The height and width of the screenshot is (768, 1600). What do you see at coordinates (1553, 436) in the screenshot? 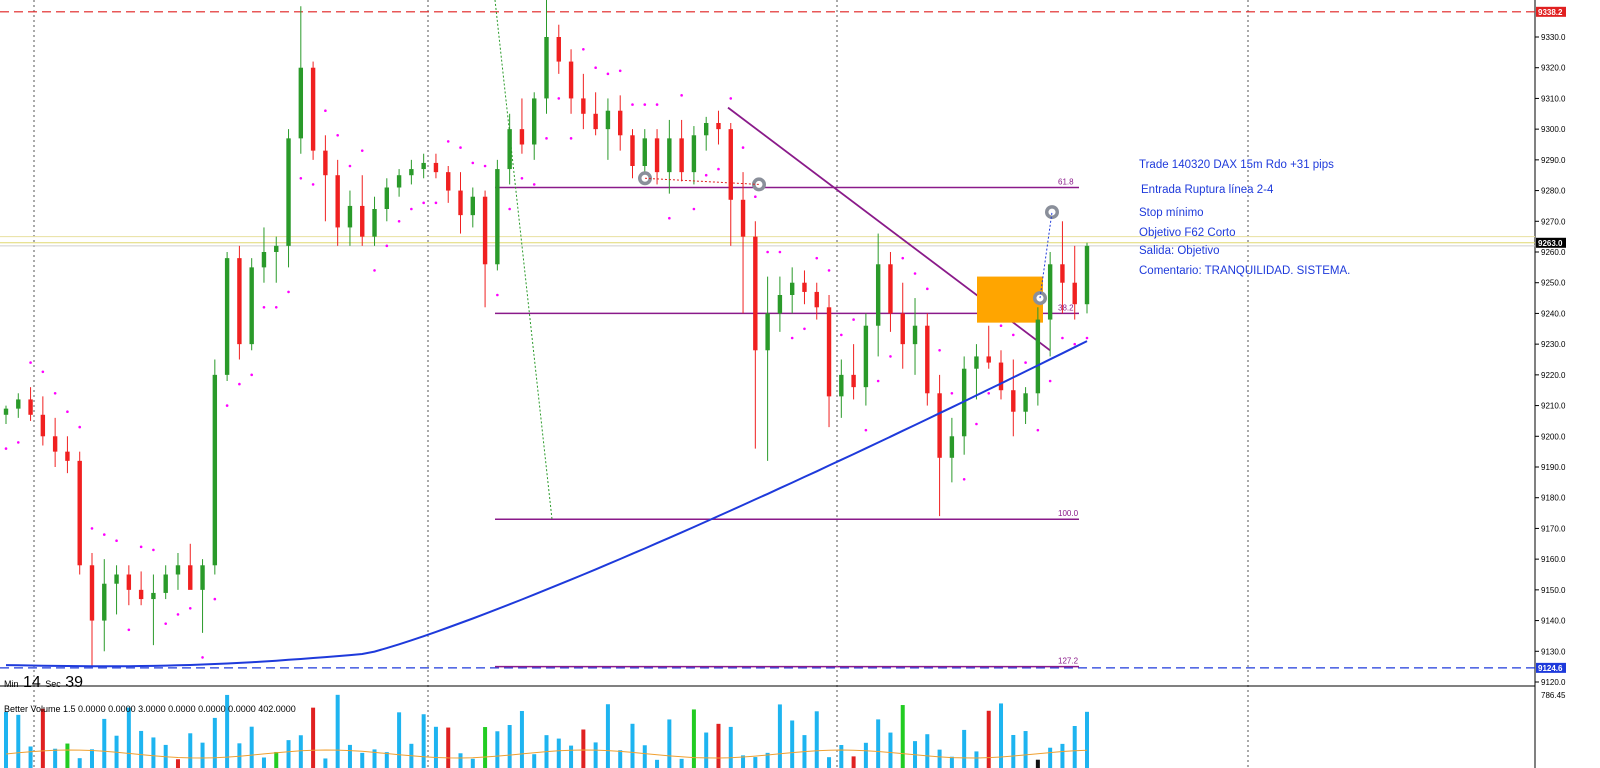
I see `y-tick-label: 9200.0` at bounding box center [1553, 436].